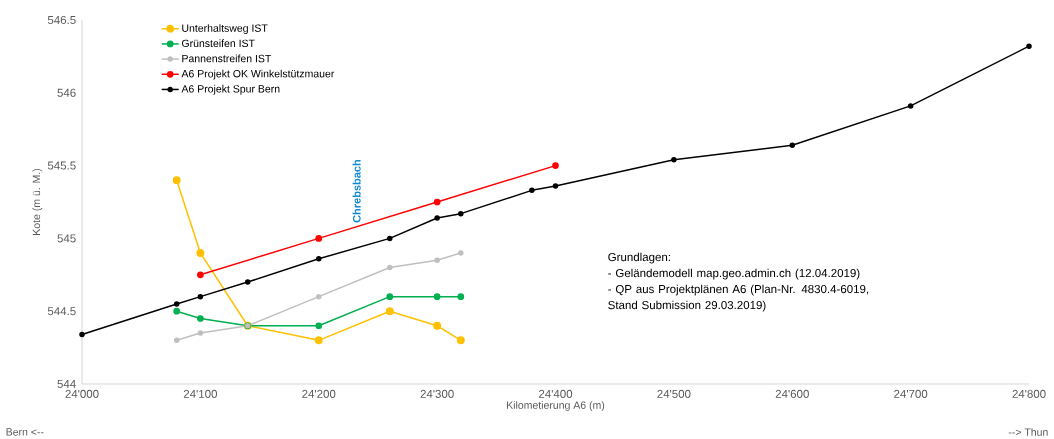 The height and width of the screenshot is (439, 1054). Describe the element at coordinates (61, 165) in the screenshot. I see `y-tick-label: 545.5` at that location.